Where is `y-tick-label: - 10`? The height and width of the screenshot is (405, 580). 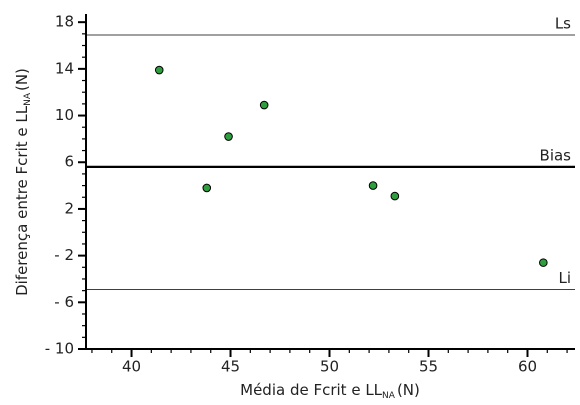 y-tick-label: - 10 is located at coordinates (59, 349).